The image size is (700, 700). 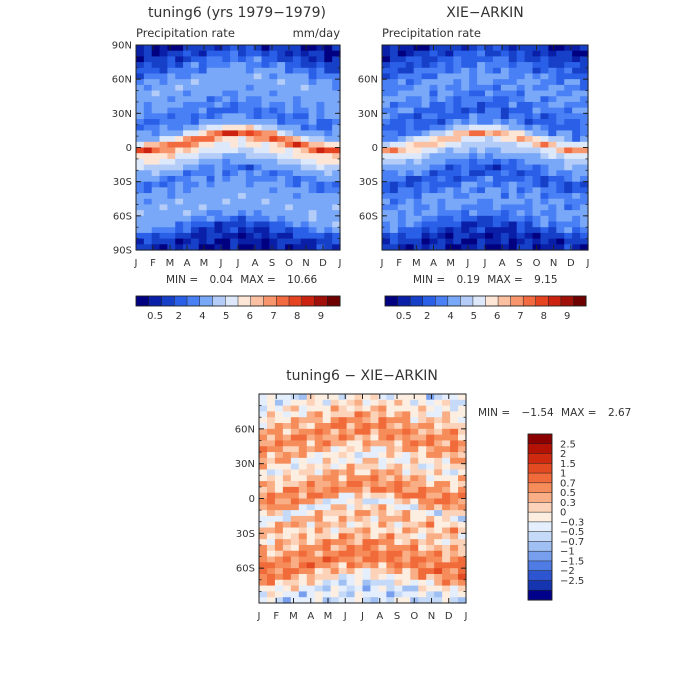 I want to click on x-tick-label: A, so click(x=310, y=616).